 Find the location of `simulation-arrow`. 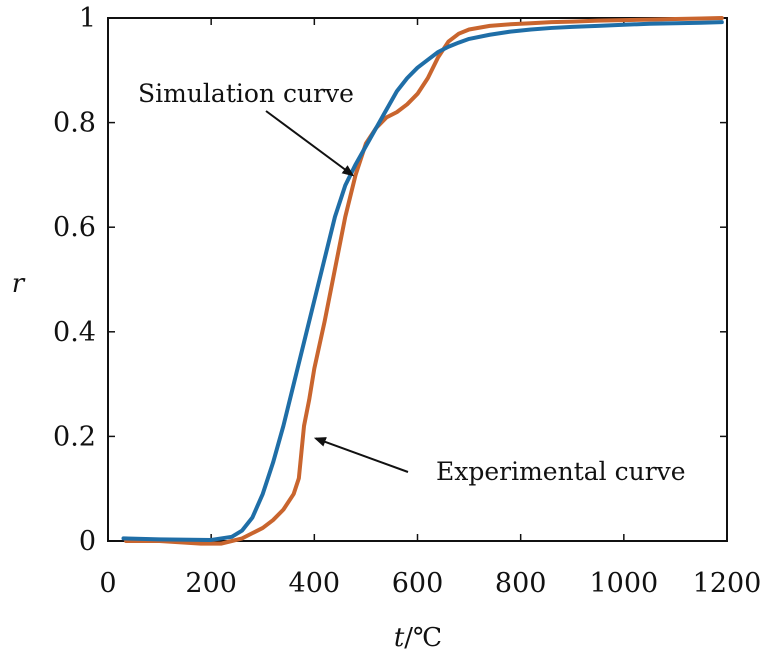

simulation-arrow is located at coordinates (310, 143).